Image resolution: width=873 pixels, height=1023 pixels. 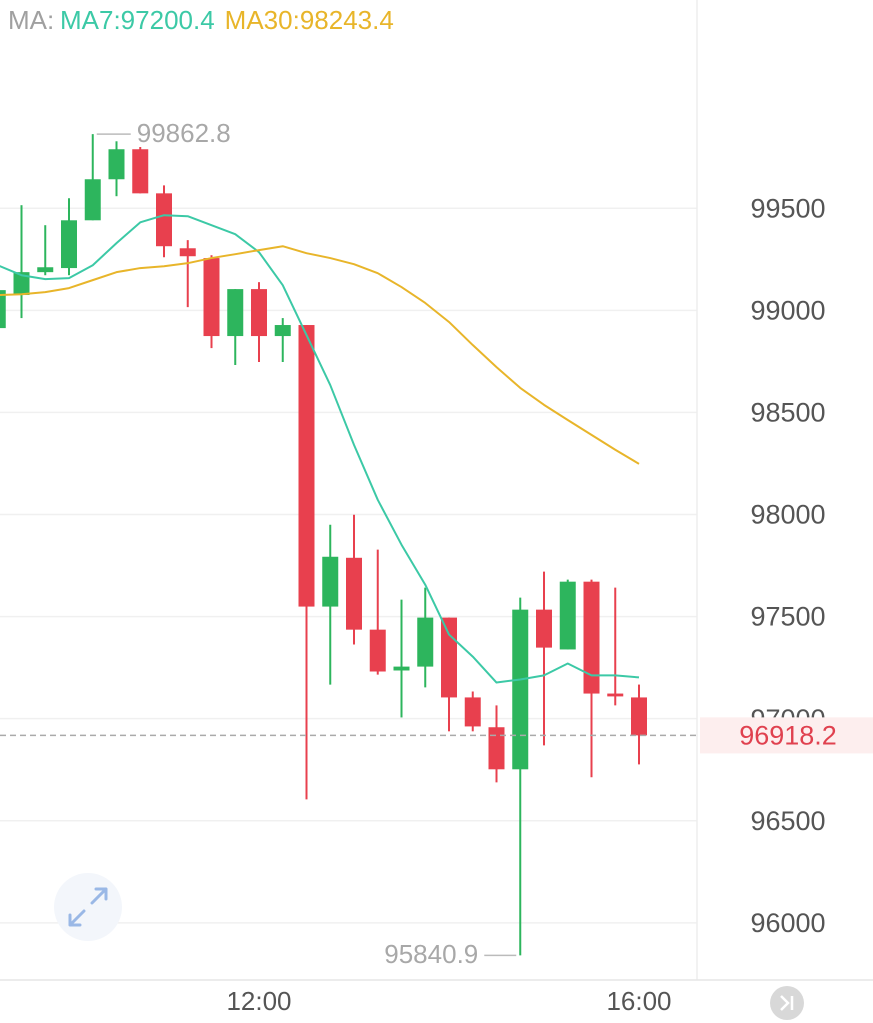 I want to click on legend: MA: MA7:97200.4 MA30:98243.4, so click(x=201, y=20).